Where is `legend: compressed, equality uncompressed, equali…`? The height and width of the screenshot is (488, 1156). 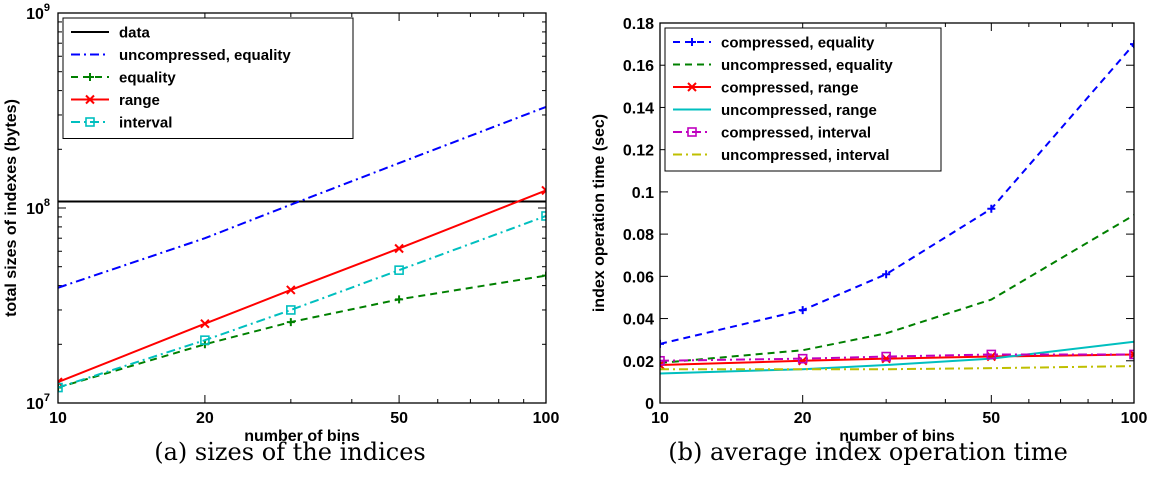
legend: compressed, equality uncompressed, equali… is located at coordinates (803, 99).